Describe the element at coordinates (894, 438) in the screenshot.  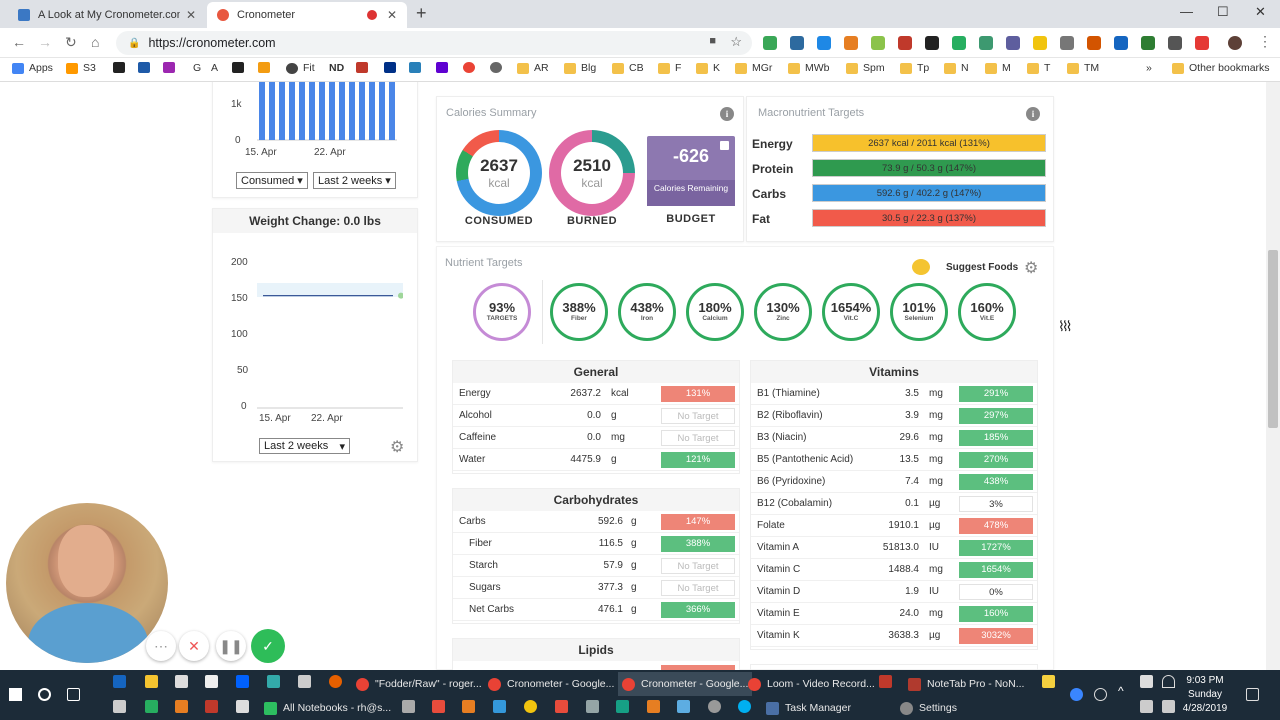
I see `table-row: B3 (Niacin) 29.6 mg 185%` at that location.